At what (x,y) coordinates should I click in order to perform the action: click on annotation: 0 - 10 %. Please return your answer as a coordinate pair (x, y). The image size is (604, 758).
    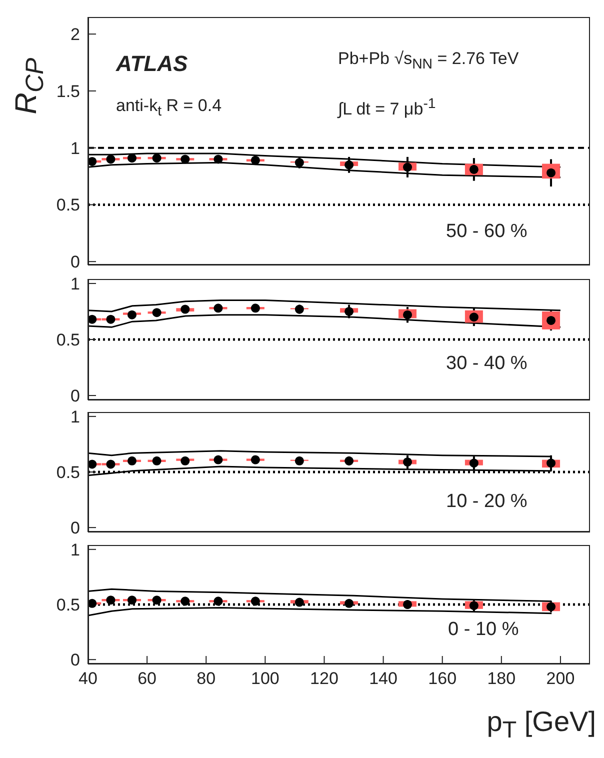
    Looking at the image, I should click on (483, 630).